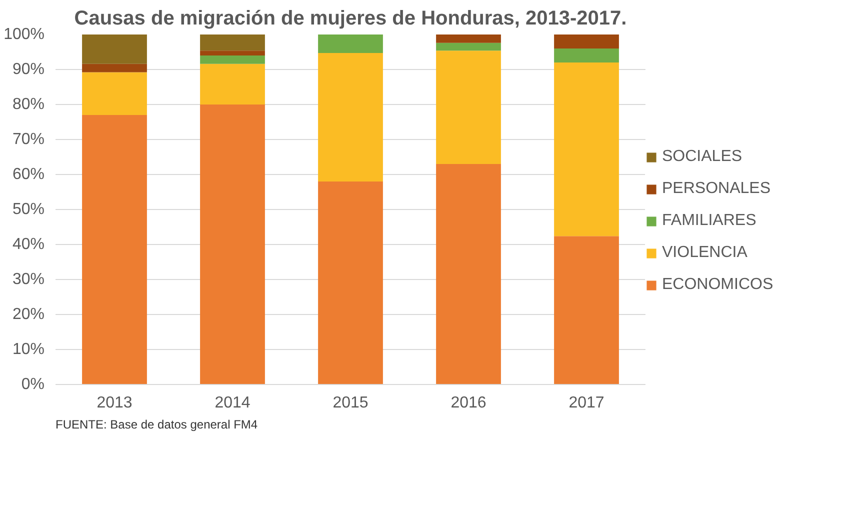 Image resolution: width=866 pixels, height=525 pixels. Describe the element at coordinates (350, 19) in the screenshot. I see `chart-title: Causas de migración de mujeres de Honduras, 2013-2017.` at that location.